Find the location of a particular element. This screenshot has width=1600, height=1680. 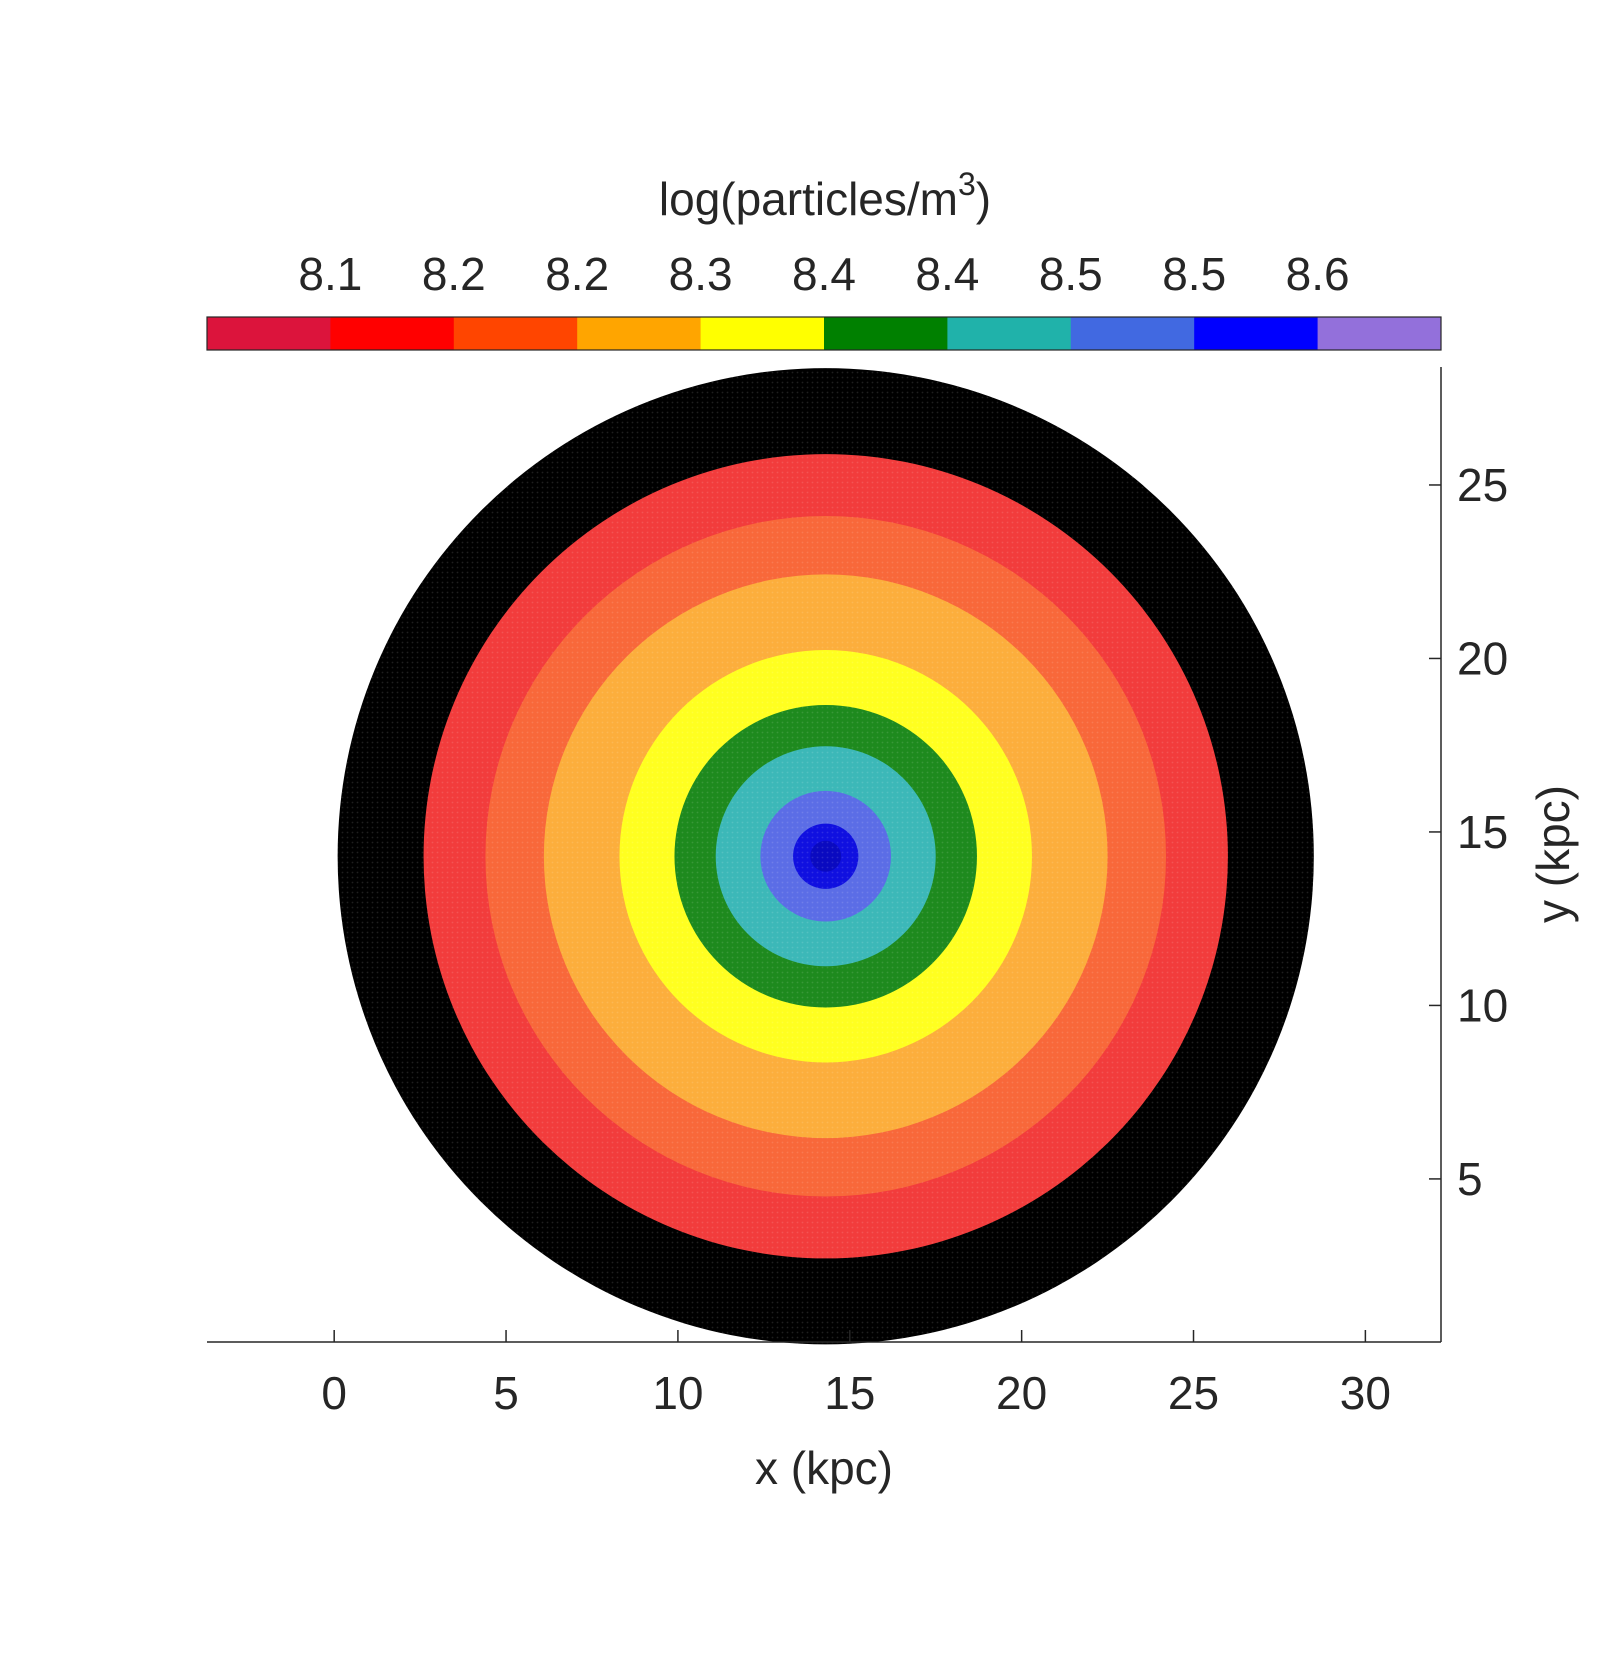

colorbar is located at coordinates (824, 333).